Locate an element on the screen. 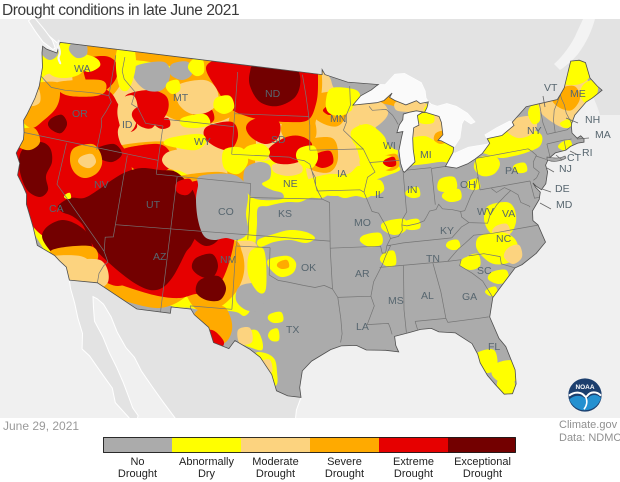  svg-text: MT is located at coordinates (181, 98).